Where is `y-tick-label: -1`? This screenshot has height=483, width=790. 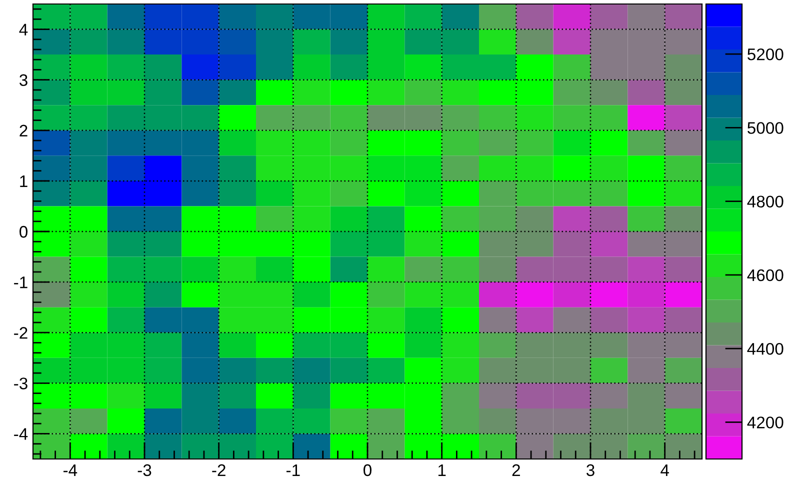
y-tick-label: -1 is located at coordinates (21, 282).